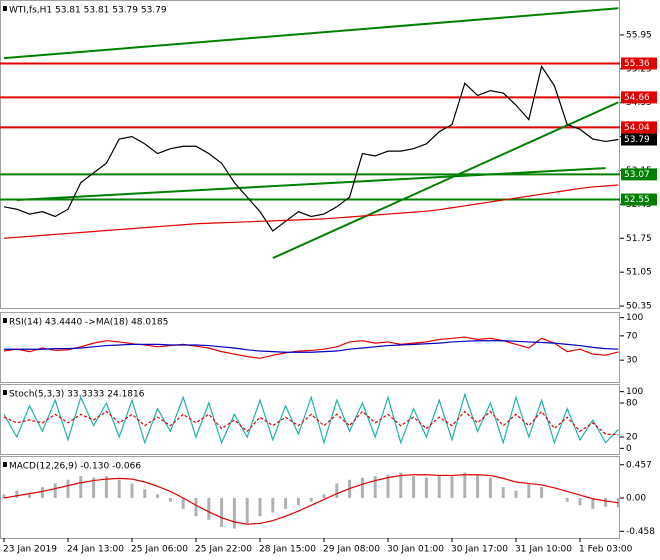 The height and width of the screenshot is (560, 660). Describe the element at coordinates (639, 273) in the screenshot. I see `y-tick-label: 51.05` at that location.